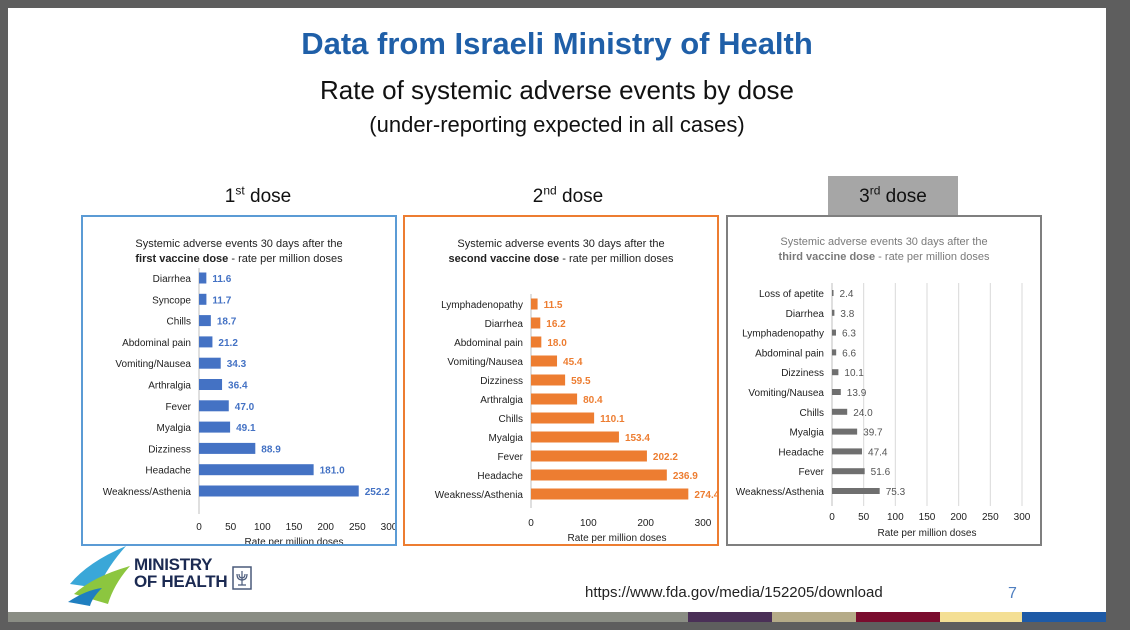 This screenshot has height=630, width=1130. What do you see at coordinates (557, 124) in the screenshot?
I see `slide-subtitle-note: (under-reporting expected in all cases)` at bounding box center [557, 124].